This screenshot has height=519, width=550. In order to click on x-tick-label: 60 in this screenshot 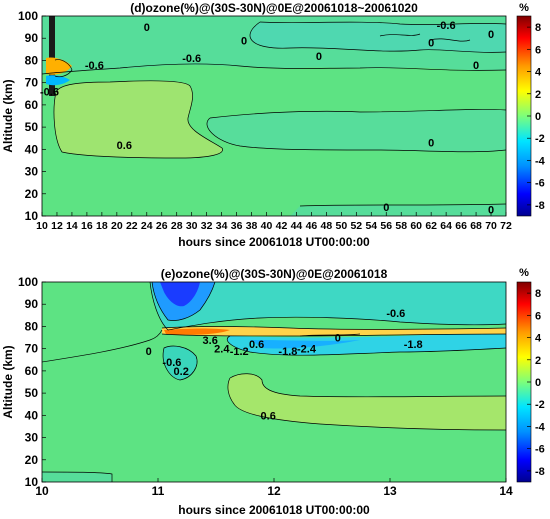, I will do `click(416, 226)`.